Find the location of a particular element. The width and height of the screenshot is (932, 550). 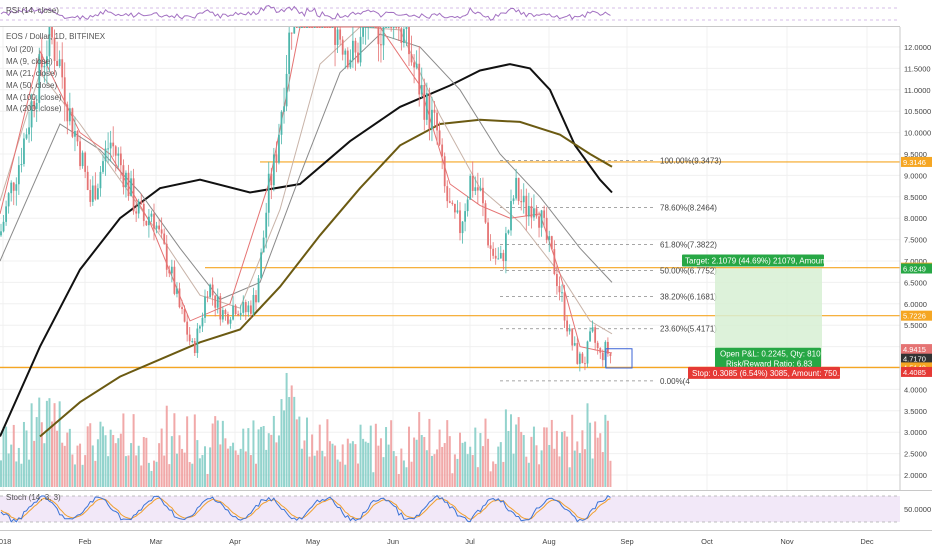

target-zone is located at coordinates (768, 313).